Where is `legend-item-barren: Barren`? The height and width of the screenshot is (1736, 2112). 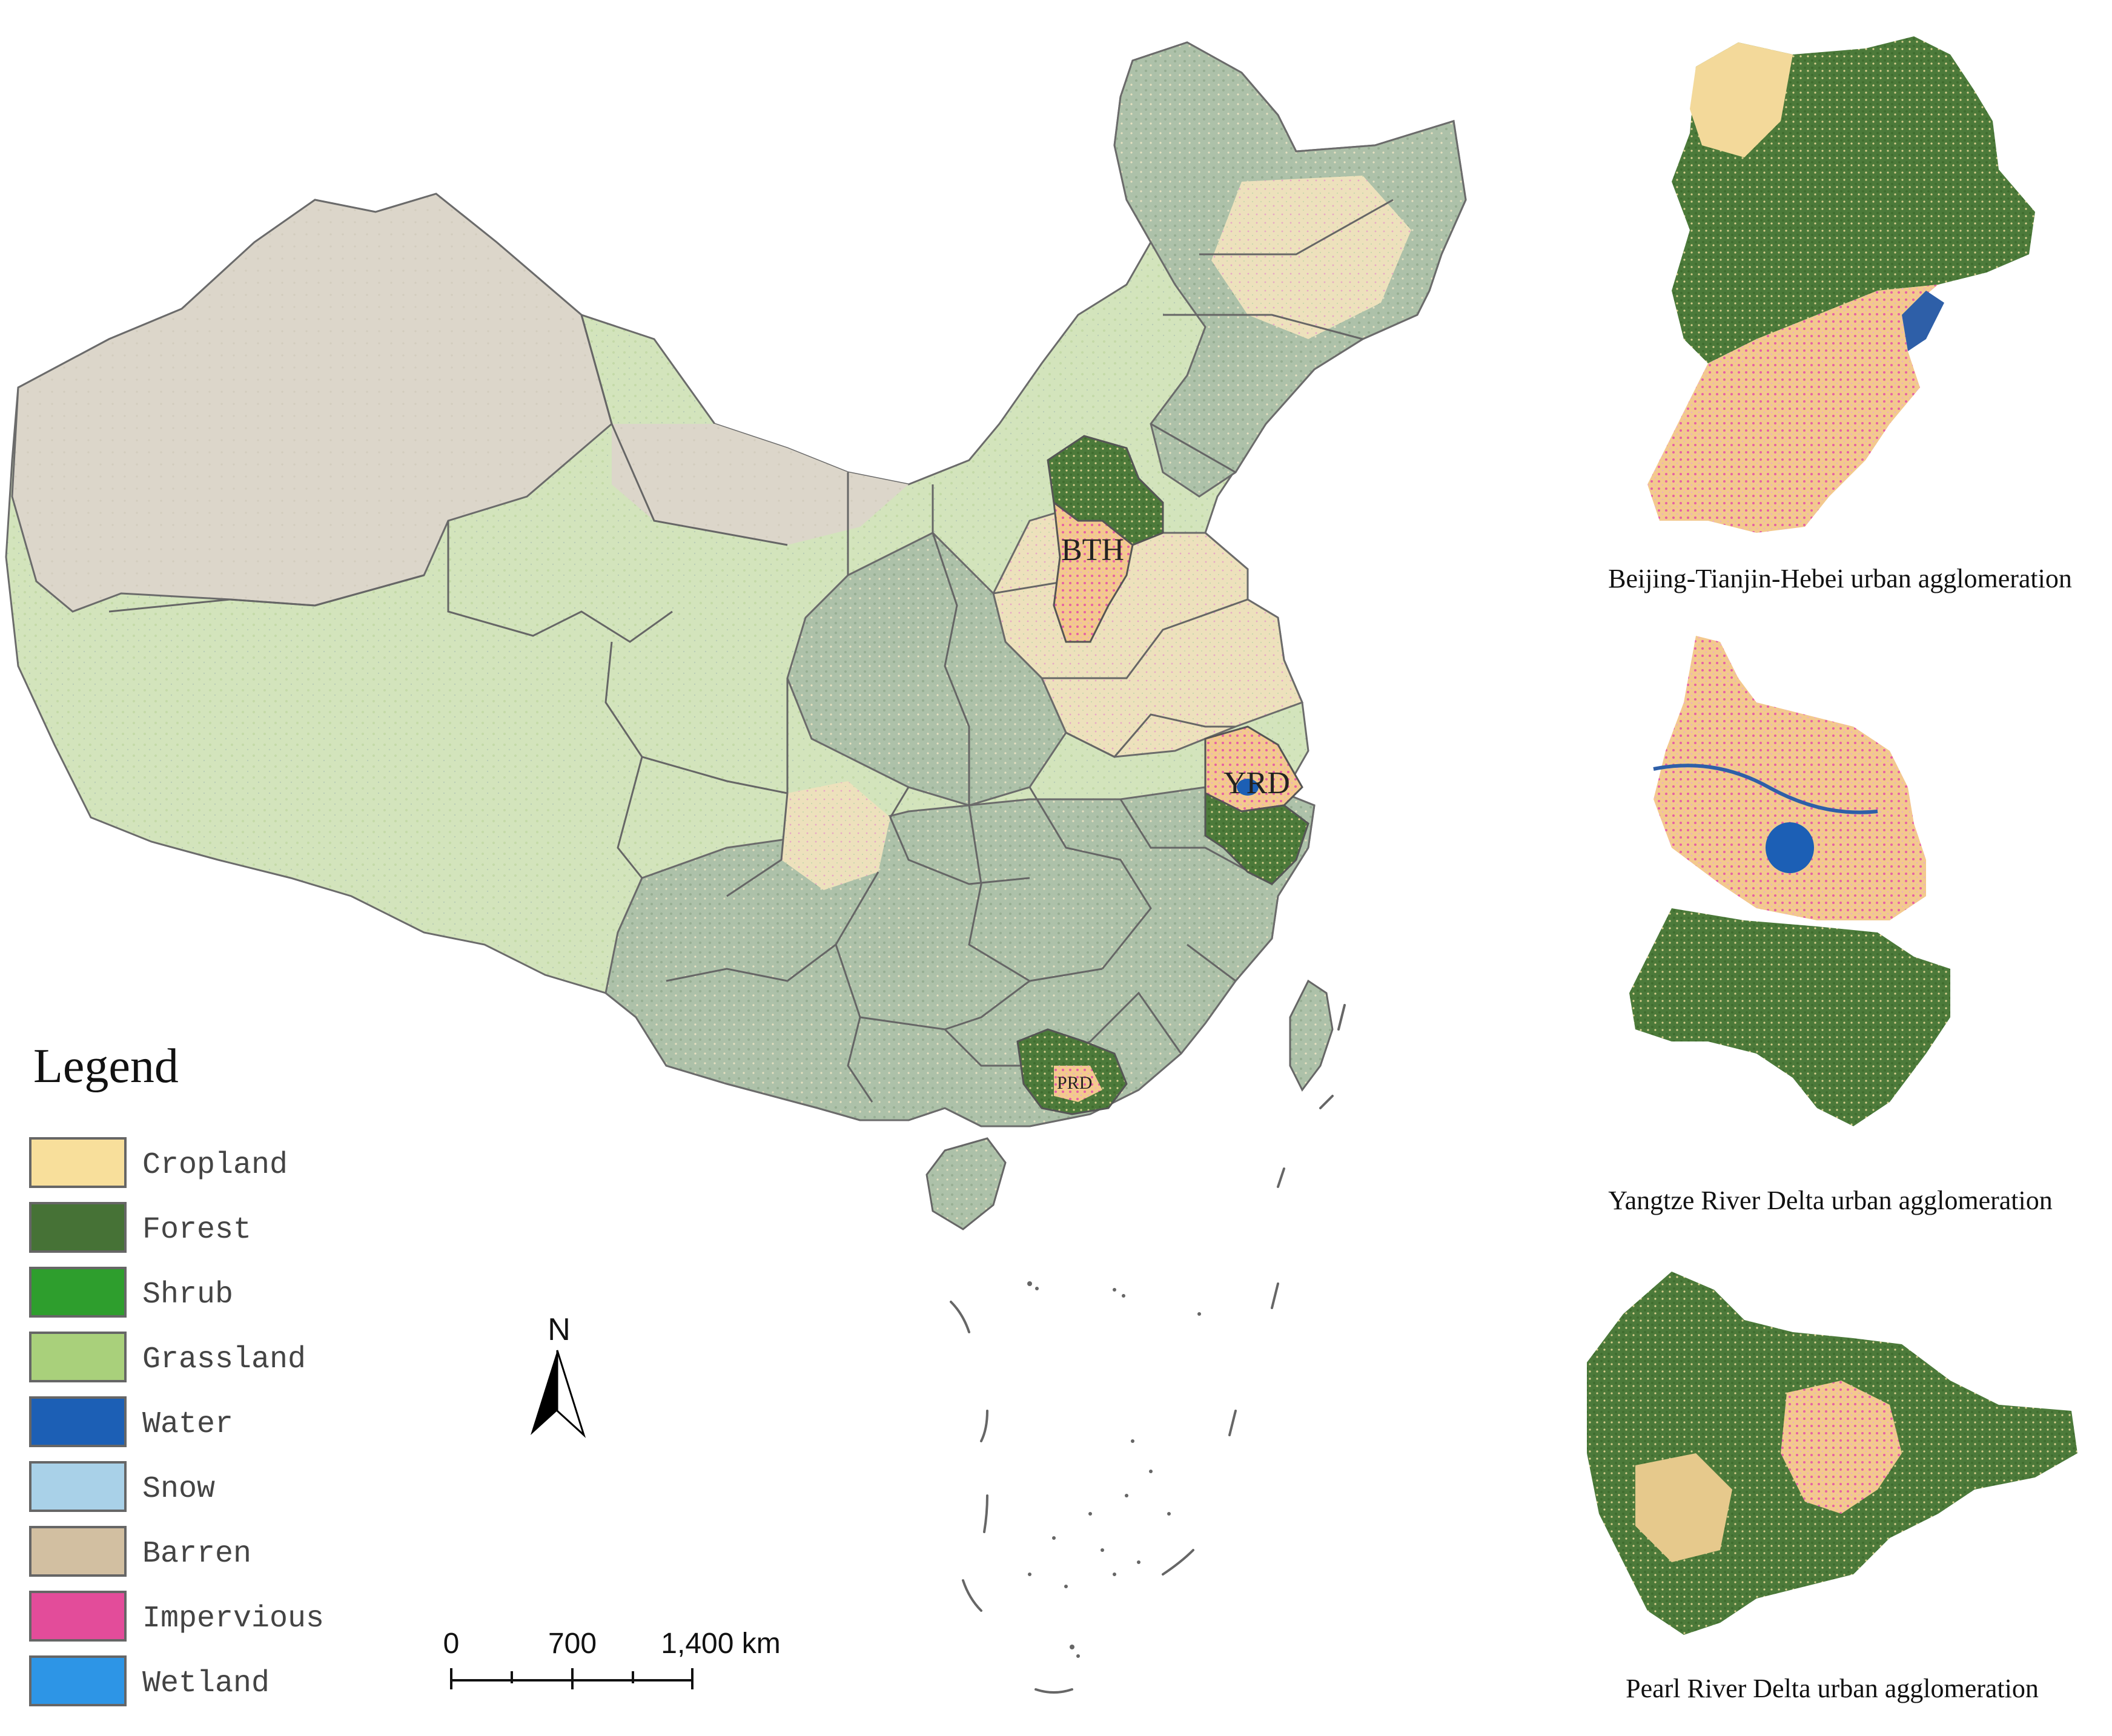
legend-item-barren: Barren is located at coordinates (140, 1551).